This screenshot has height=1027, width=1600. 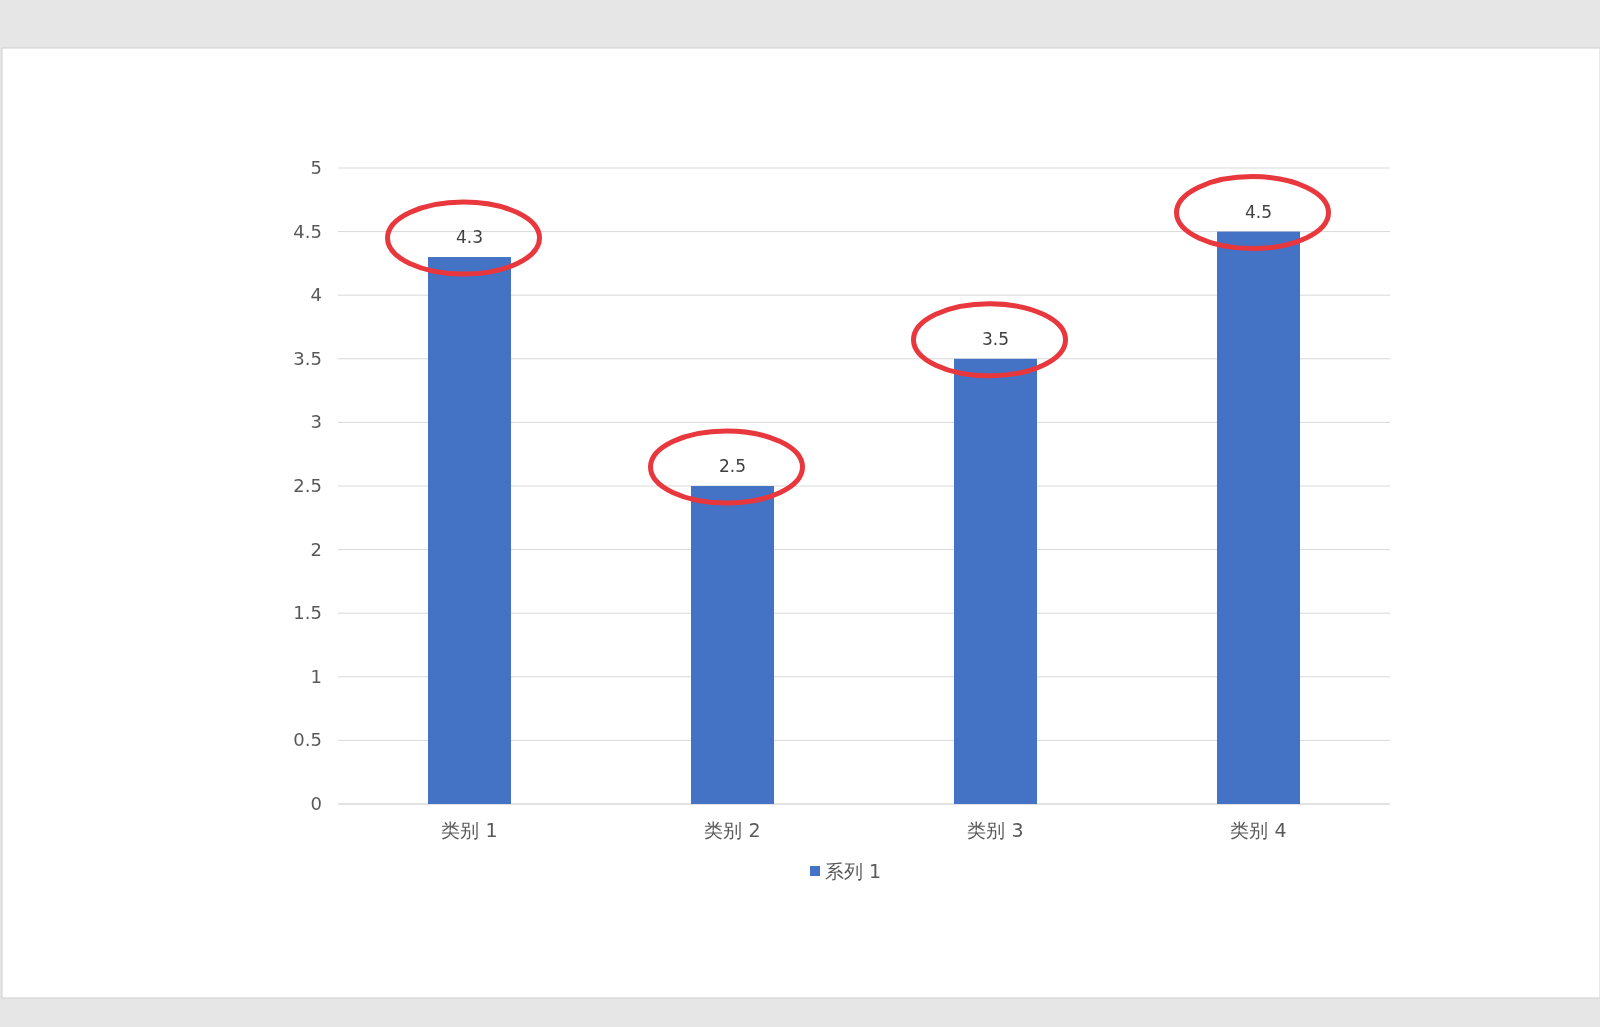 What do you see at coordinates (995, 830) in the screenshot?
I see `x-tick-label: 类别 3` at bounding box center [995, 830].